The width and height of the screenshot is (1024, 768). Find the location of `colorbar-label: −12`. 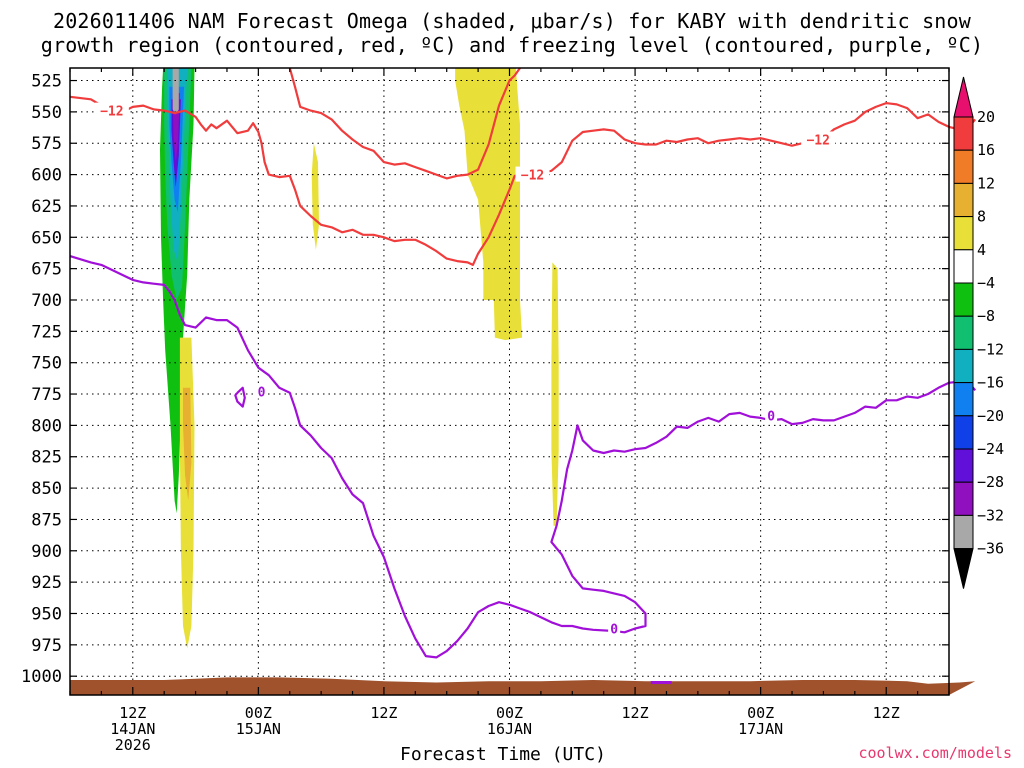

colorbar-label: −12 is located at coordinates (990, 349).